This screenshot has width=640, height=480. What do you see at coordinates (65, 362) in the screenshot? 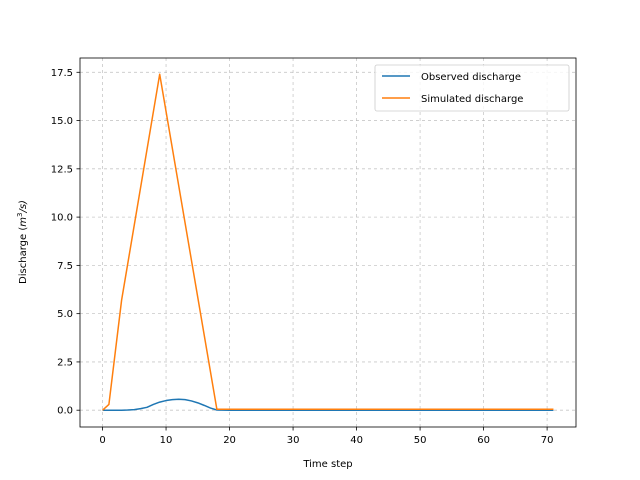
I see `y-tick-label: 2.5` at bounding box center [65, 362].